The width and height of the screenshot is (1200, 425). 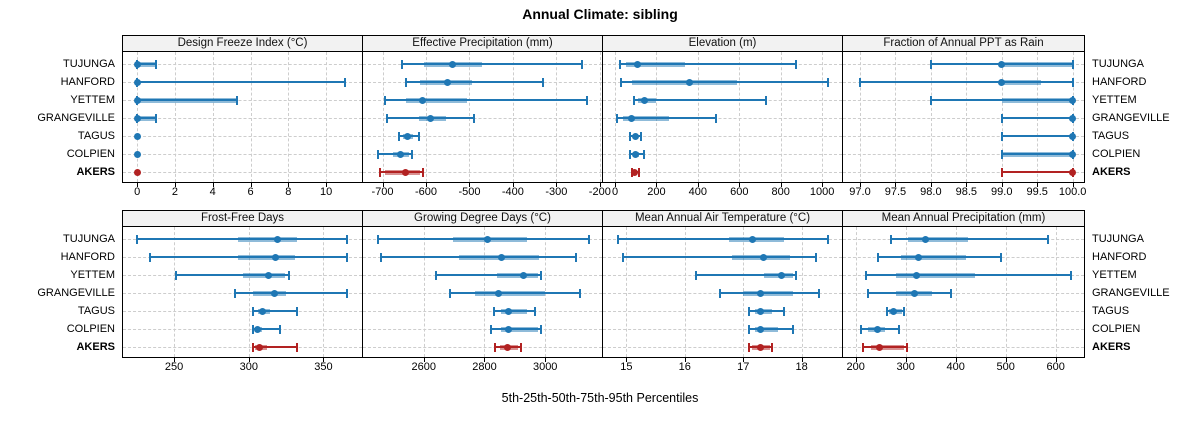 What do you see at coordinates (242, 218) in the screenshot?
I see `panel-header: Frost-Free Days` at bounding box center [242, 218].